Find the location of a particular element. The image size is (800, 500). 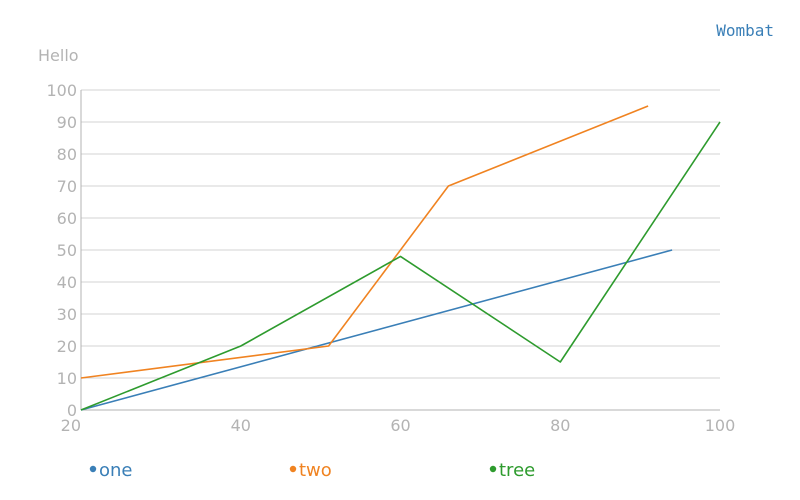

y-tick-label-100: 100 is located at coordinates (61, 90).